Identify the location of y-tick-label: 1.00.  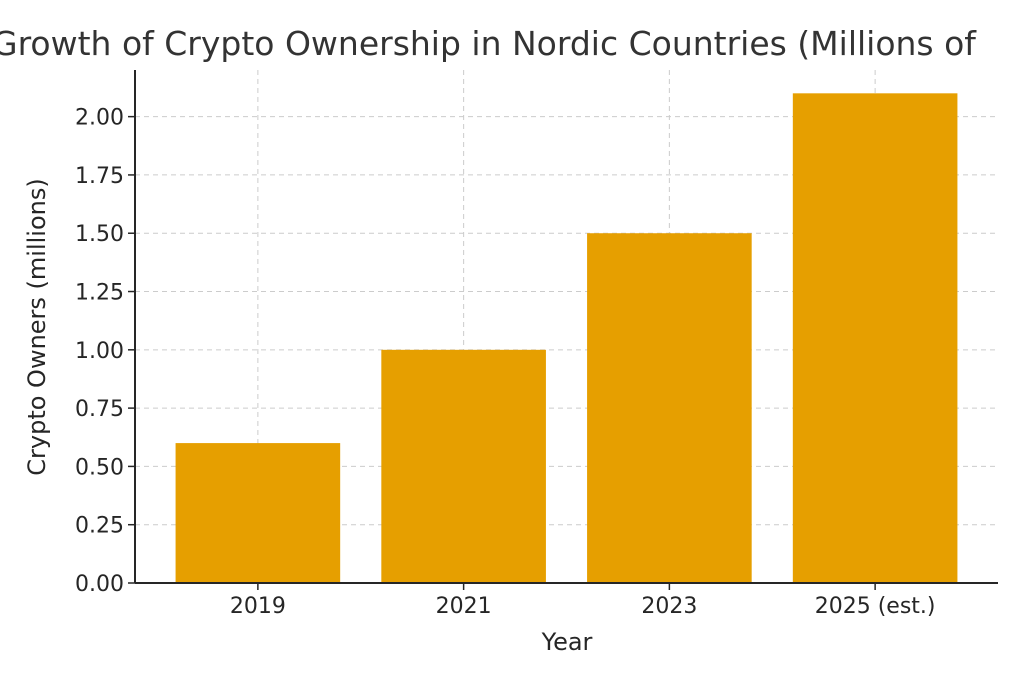
(99, 351).